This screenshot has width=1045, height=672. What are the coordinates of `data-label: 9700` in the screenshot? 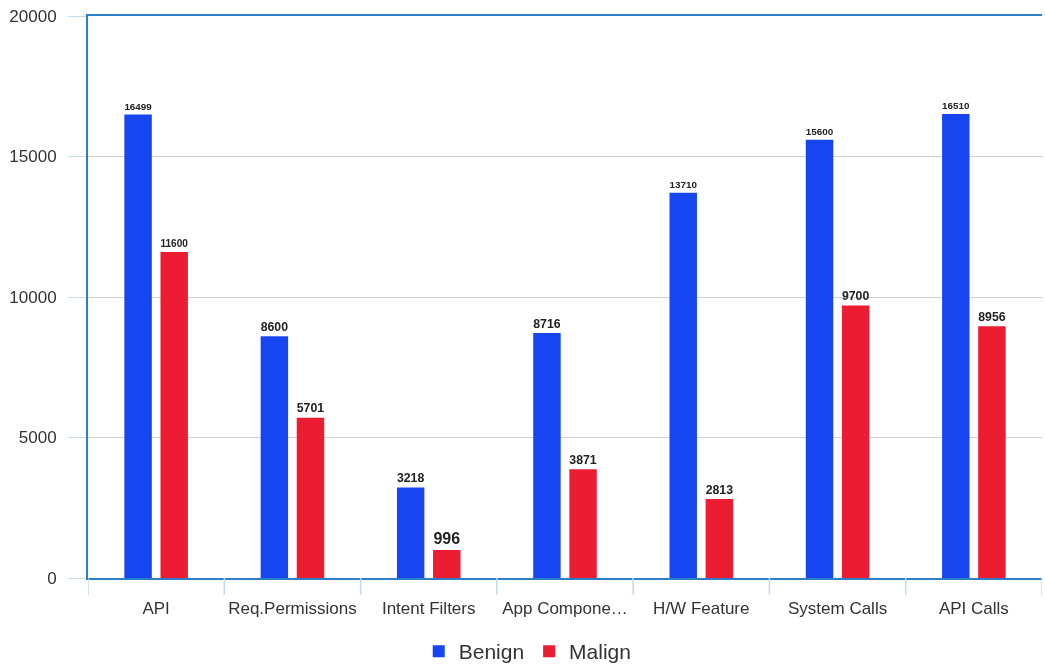 It's located at (855, 296).